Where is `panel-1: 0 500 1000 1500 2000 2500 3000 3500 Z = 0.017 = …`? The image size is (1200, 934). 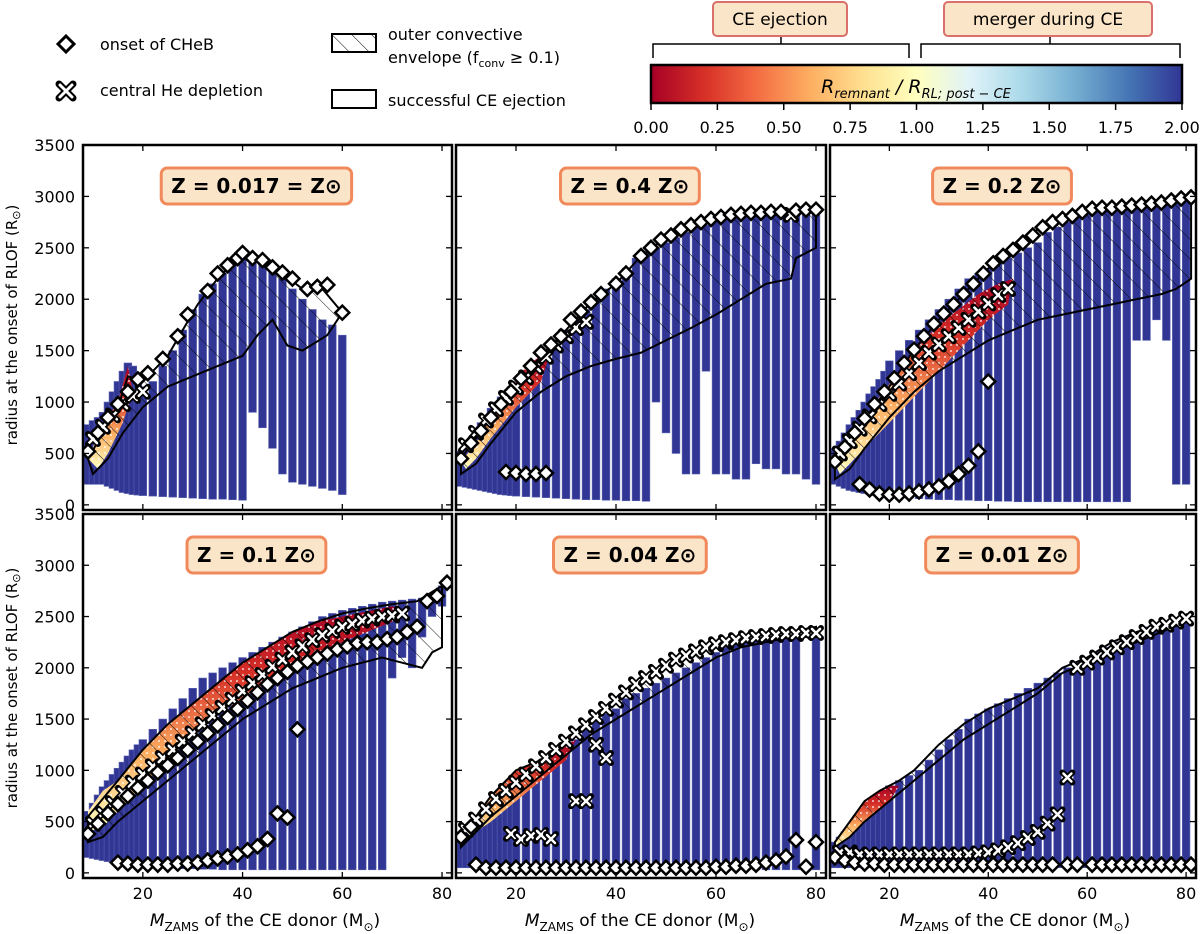
panel-1: 0 500 1000 1500 2000 2500 3000 3500 Z = 0.017 = … is located at coordinates (244, 325).